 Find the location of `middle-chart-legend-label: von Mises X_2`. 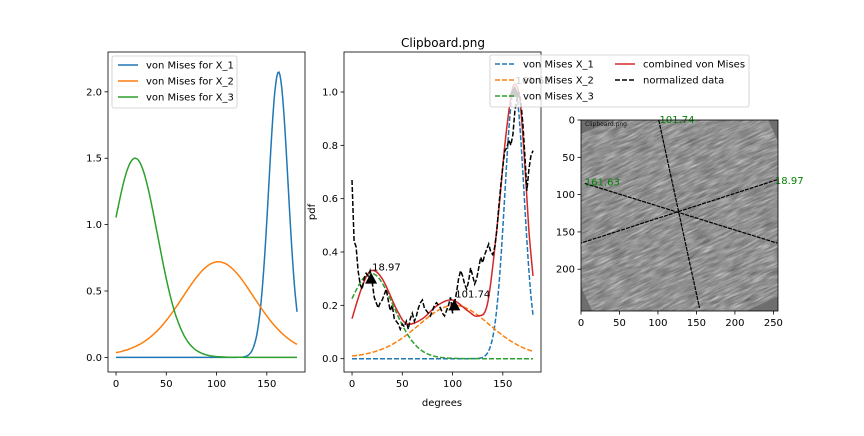

middle-chart-legend-label: von Mises X_2 is located at coordinates (558, 81).